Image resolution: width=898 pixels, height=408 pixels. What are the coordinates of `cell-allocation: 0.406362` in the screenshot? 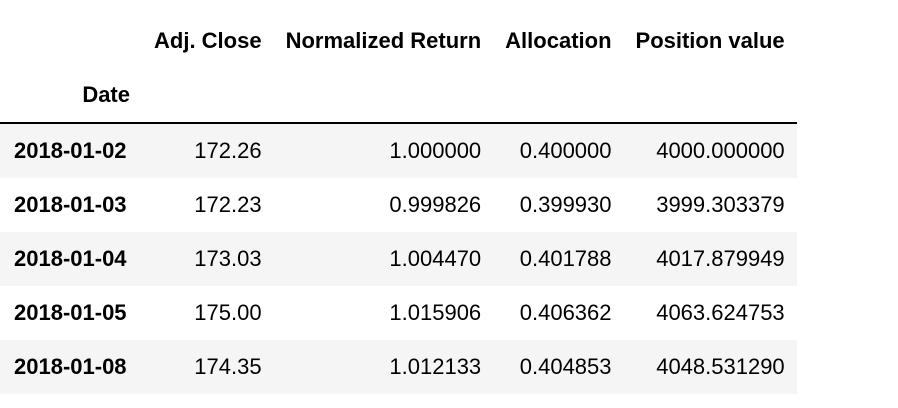 It's located at (565, 312).